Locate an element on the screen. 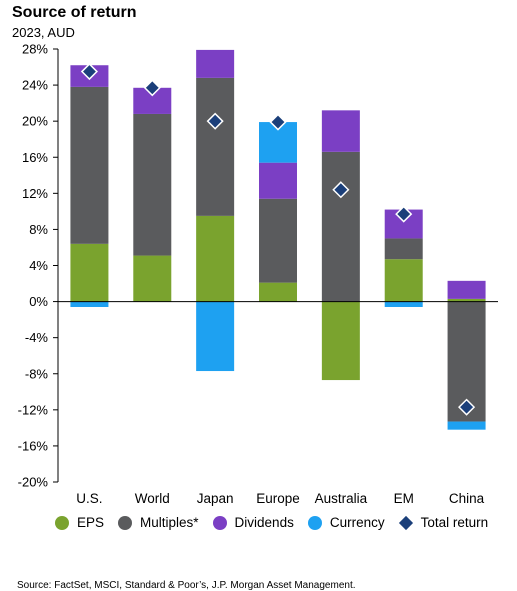 This screenshot has width=517, height=591. x-tick-label: U.S. is located at coordinates (89, 498).